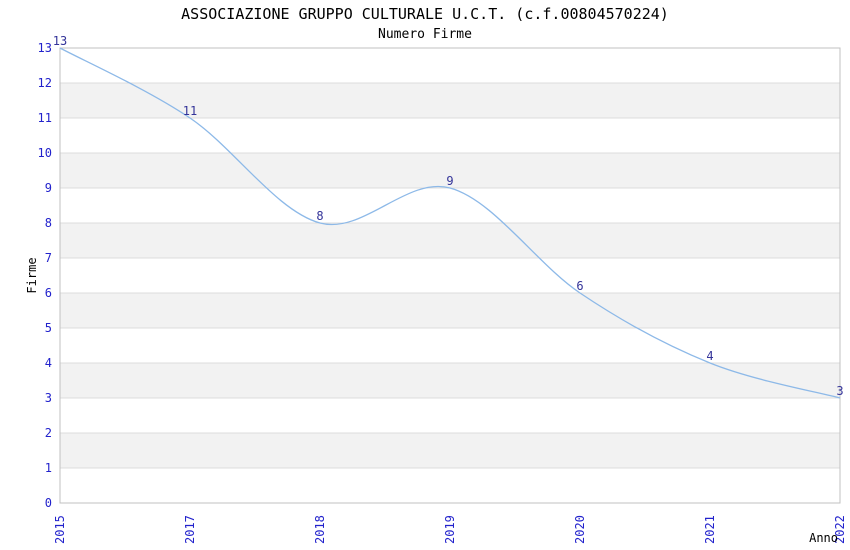 This screenshot has width=850, height=550. Describe the element at coordinates (48, 468) in the screenshot. I see `y-tick-label: 1` at that location.